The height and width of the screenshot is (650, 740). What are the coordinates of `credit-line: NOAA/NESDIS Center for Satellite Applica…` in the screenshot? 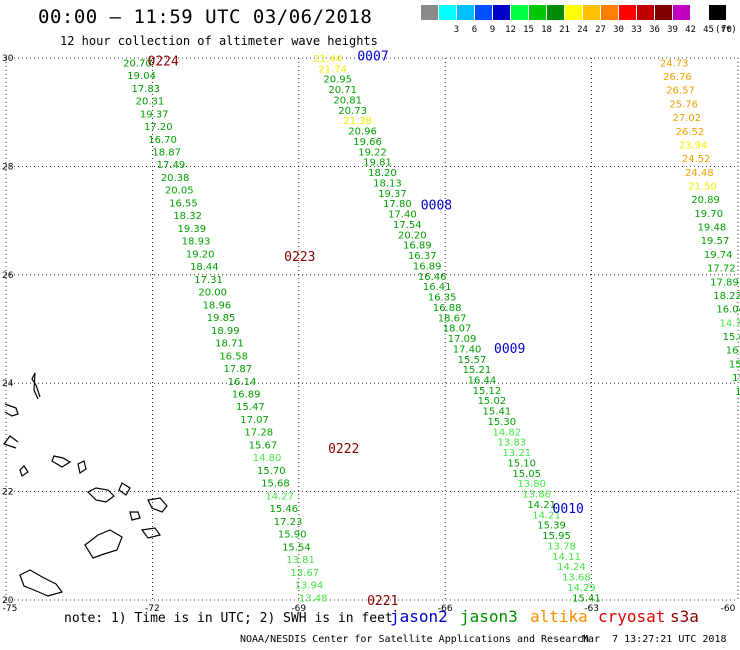 It's located at (415, 639).